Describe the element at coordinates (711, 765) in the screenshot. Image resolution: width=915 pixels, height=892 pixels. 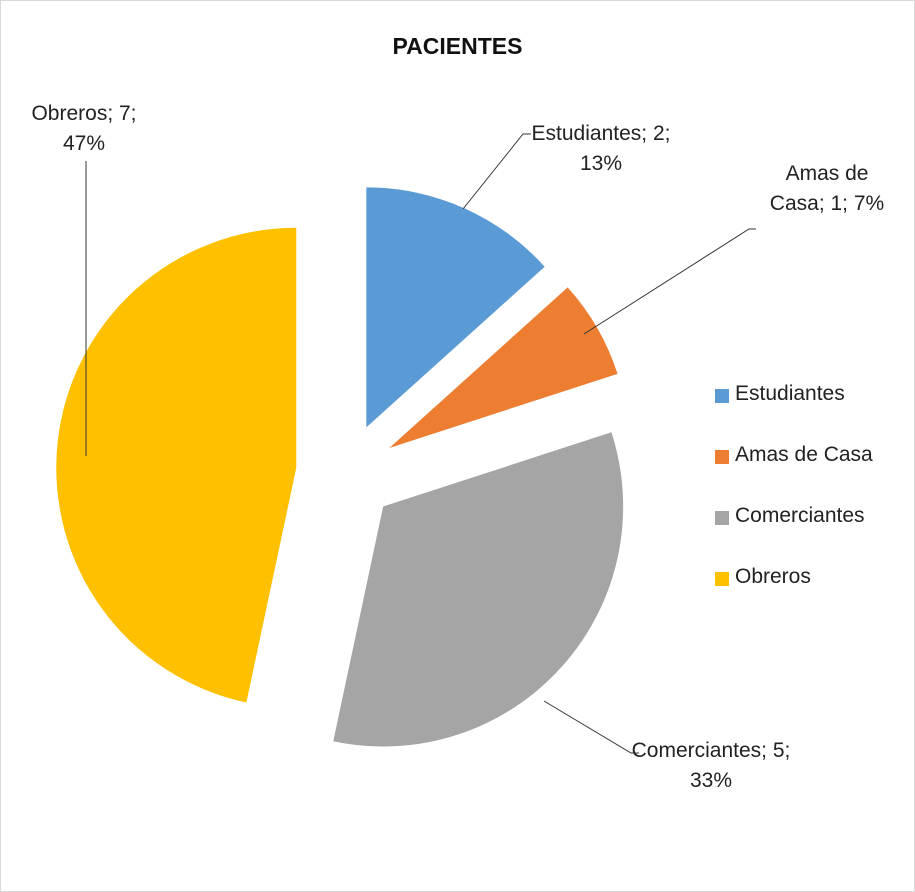
I see `data-label: Comerciantes; 5; 33%` at that location.